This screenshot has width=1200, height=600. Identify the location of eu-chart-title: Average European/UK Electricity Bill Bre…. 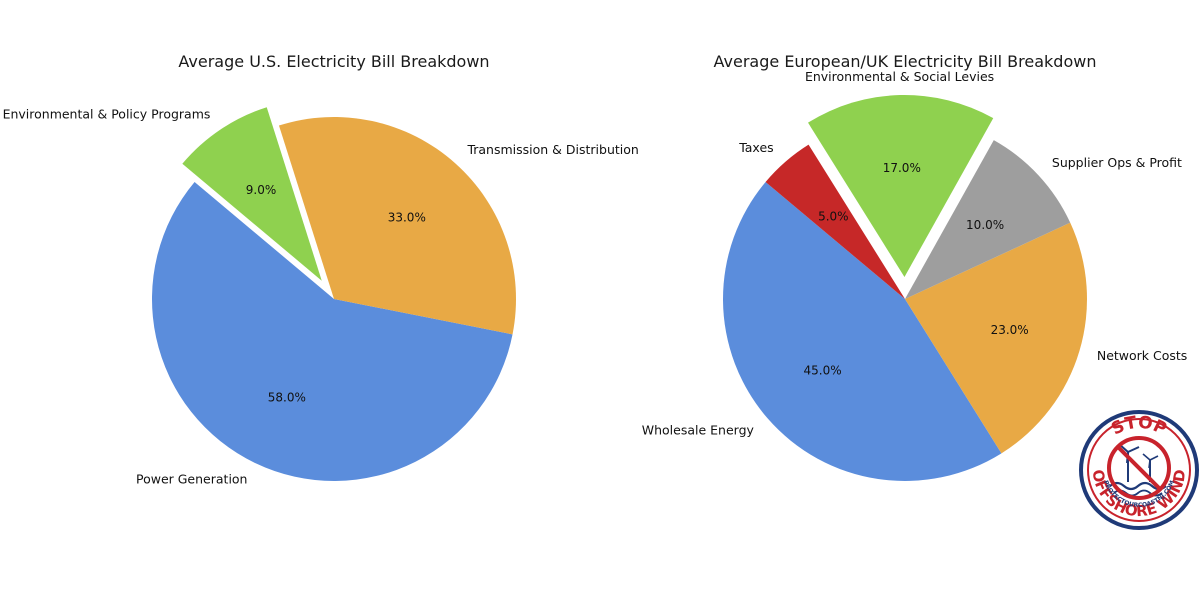
(905, 61).